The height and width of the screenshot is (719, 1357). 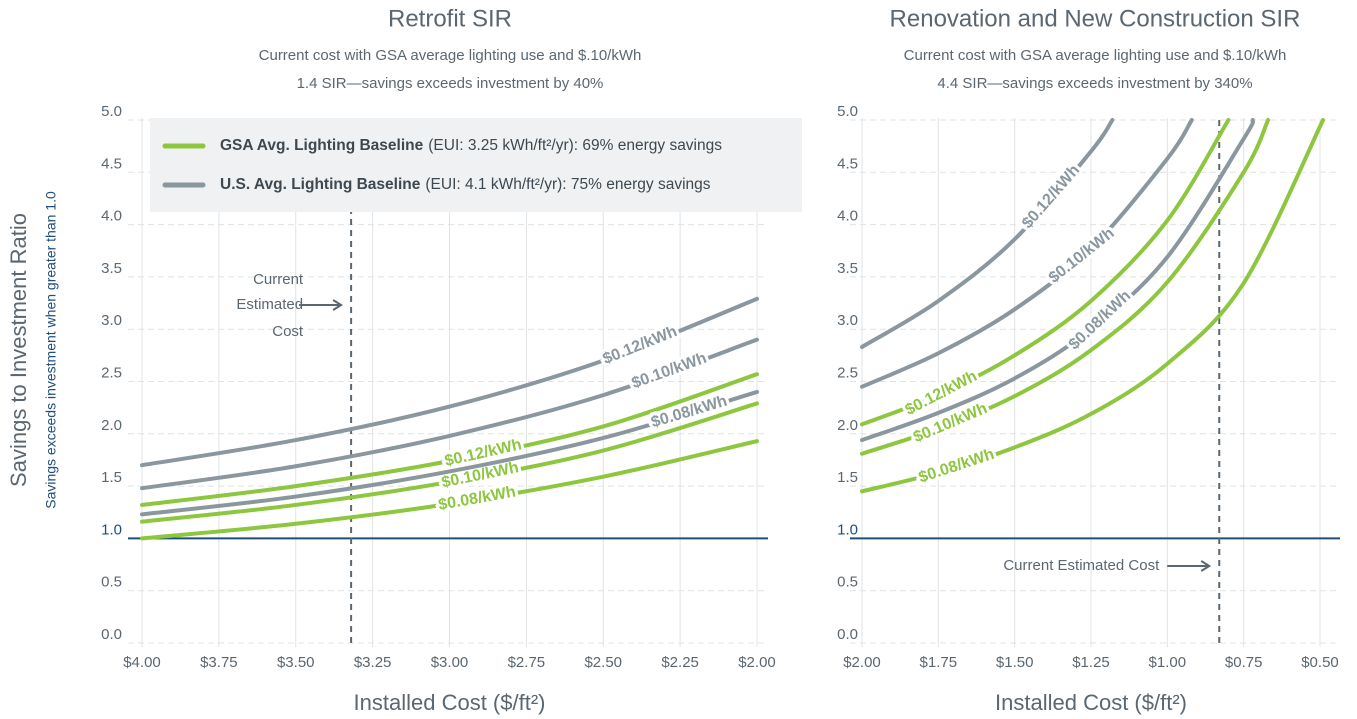 What do you see at coordinates (288, 331) in the screenshot?
I see `annotation-text: Cost` at bounding box center [288, 331].